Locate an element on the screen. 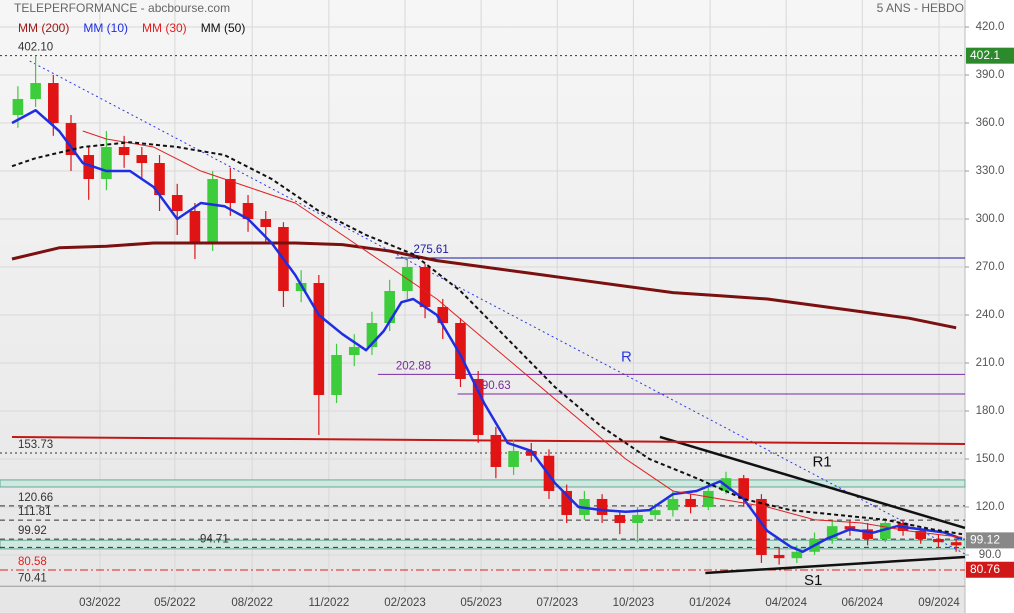 The height and width of the screenshot is (613, 1014). y-tick-label: 300.0 is located at coordinates (990, 219).